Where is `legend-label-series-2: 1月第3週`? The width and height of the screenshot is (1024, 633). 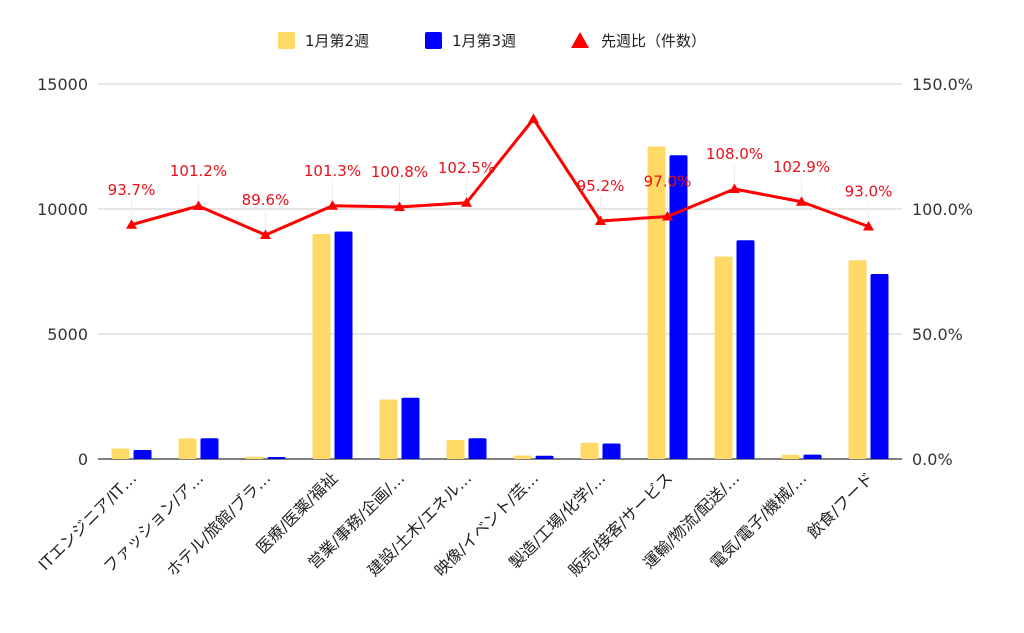 legend-label-series-2: 1月第3週 is located at coordinates (484, 41).